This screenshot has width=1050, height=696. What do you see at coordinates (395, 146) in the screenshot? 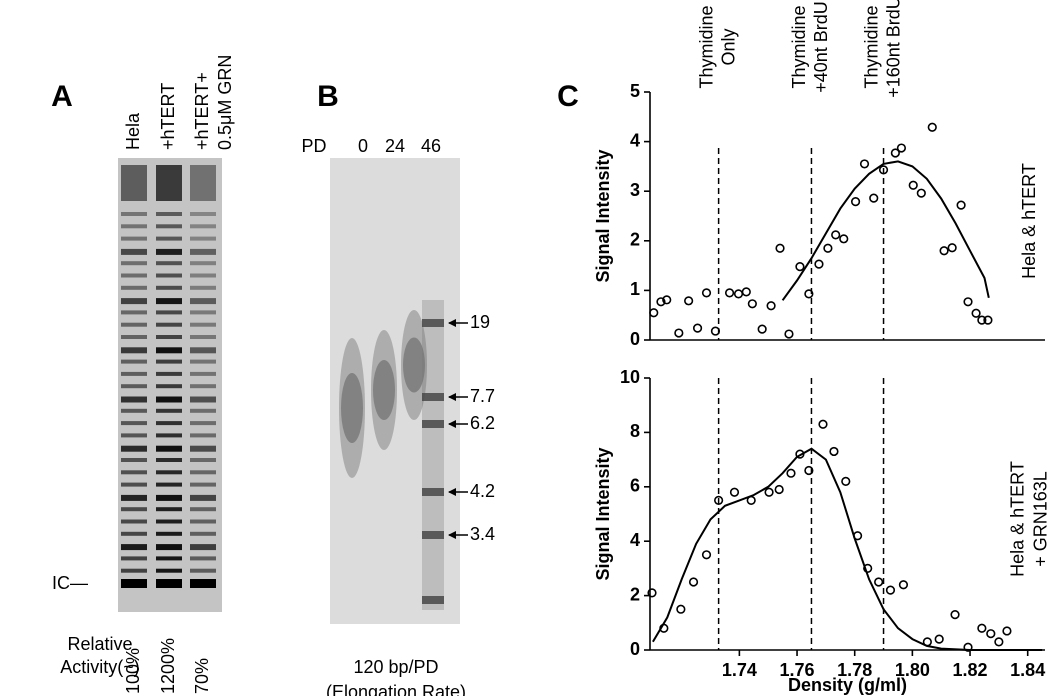
I see `lane-label: 24` at bounding box center [395, 146].